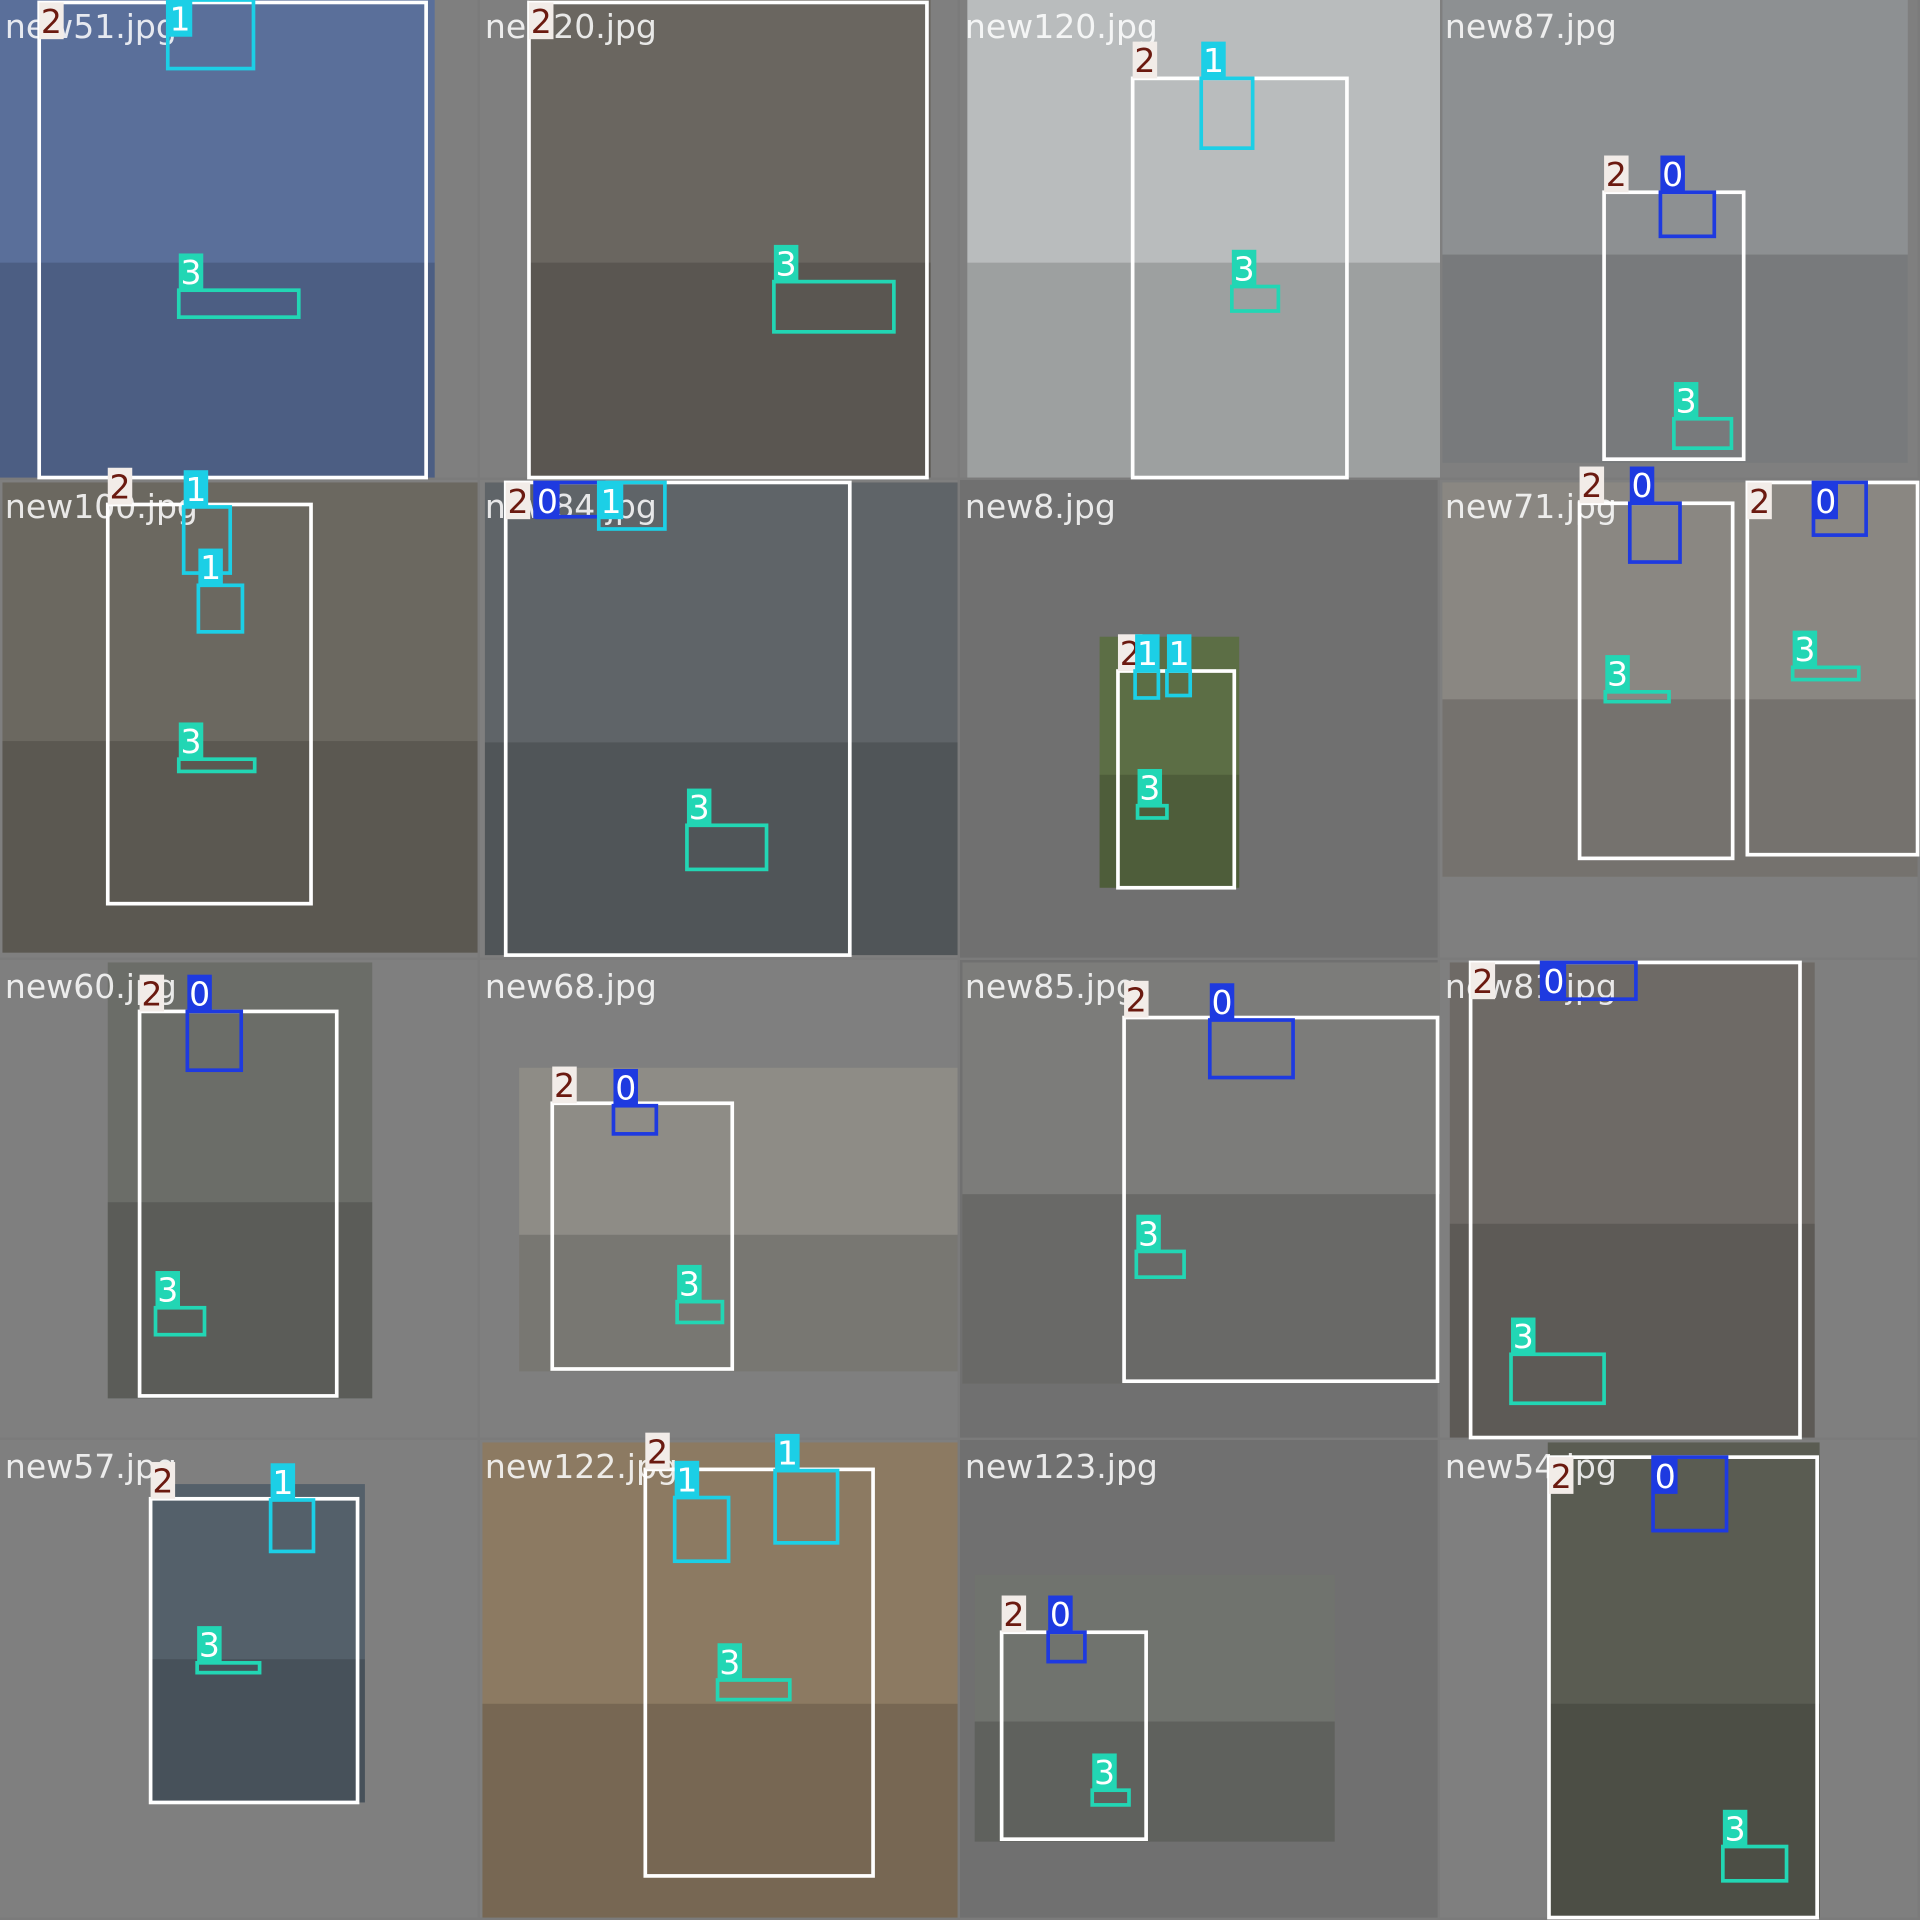 This screenshot has width=1920, height=1920. I want to click on filename: new57.jpg, so click(91, 1466).